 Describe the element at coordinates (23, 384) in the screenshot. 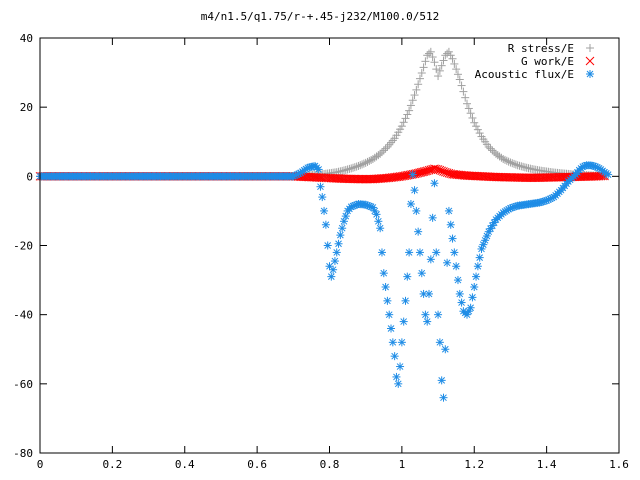

I see `y-tick-label: -60` at that location.